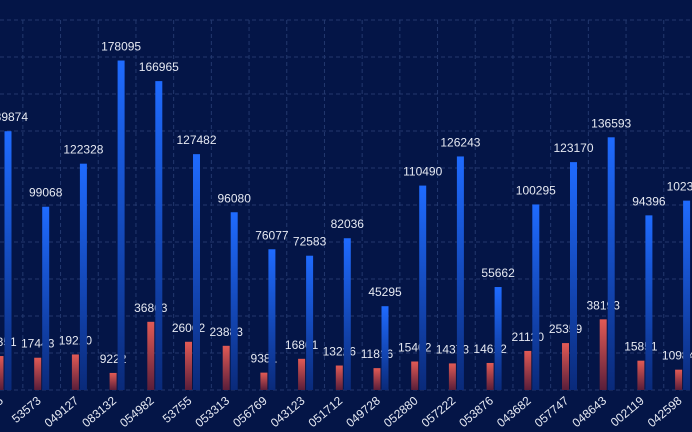 This screenshot has width=692, height=432. What do you see at coordinates (498, 273) in the screenshot?
I see `value-label: 55662` at bounding box center [498, 273].